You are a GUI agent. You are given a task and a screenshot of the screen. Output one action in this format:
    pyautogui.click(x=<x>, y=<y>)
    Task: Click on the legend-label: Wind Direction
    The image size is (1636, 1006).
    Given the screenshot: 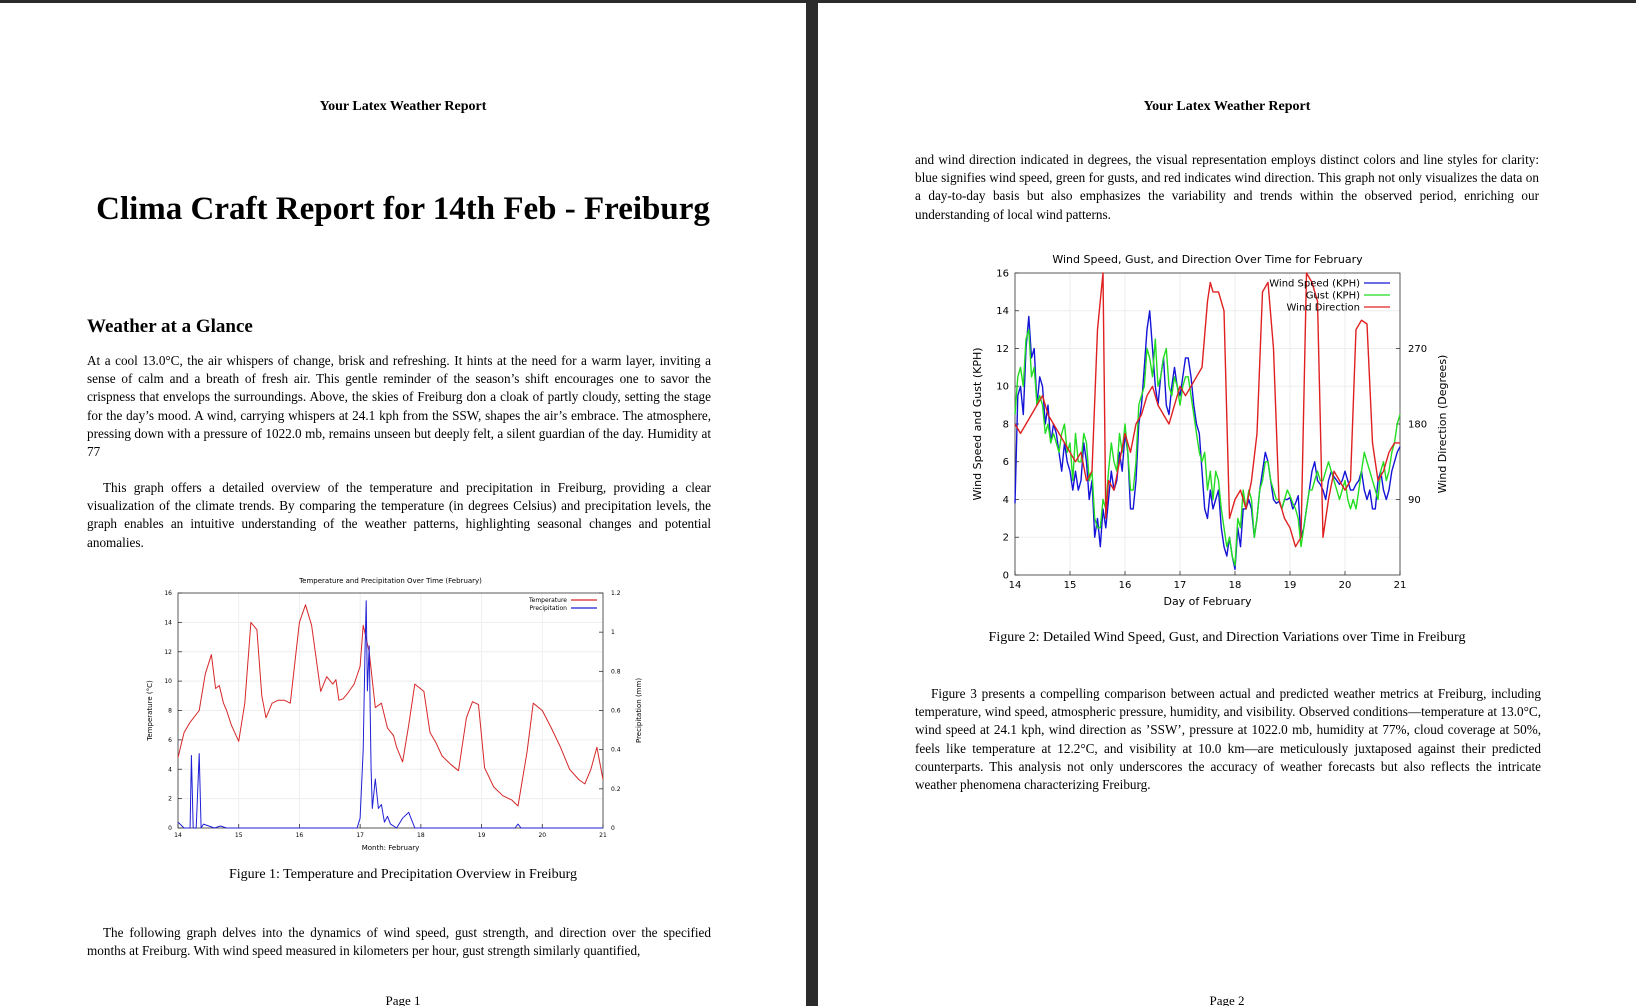 What is the action you would take?
    pyautogui.click(x=1324, y=307)
    